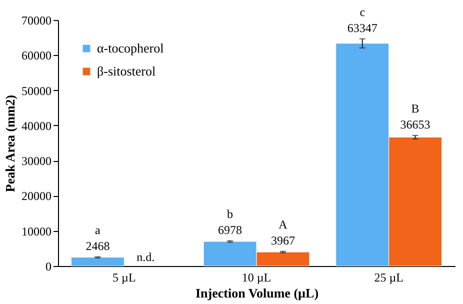  What do you see at coordinates (389, 277) in the screenshot?
I see `x-tick-label: 25 µL` at bounding box center [389, 277].